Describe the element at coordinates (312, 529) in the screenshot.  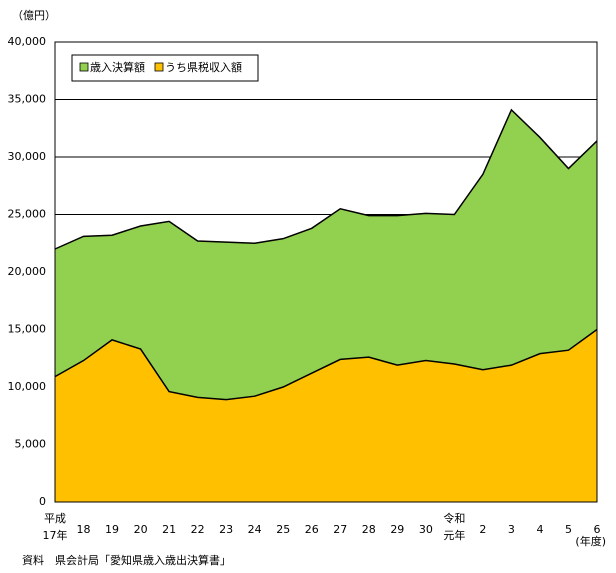
I see `x-tick-label: 26` at that location.